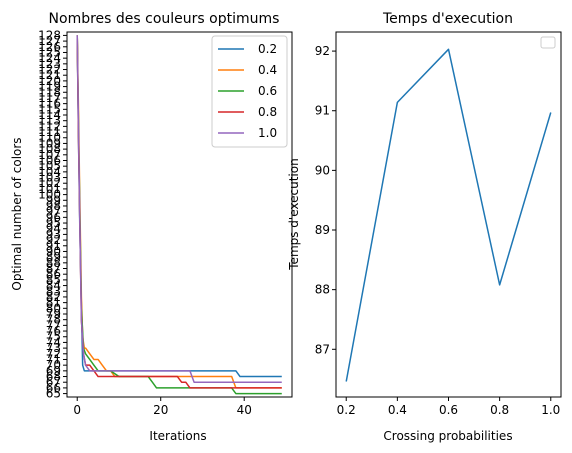 Image resolution: width=572 pixels, height=453 pixels. Describe the element at coordinates (17, 213) in the screenshot. I see `left-y-axis-label: Optimal number of colors` at that location.